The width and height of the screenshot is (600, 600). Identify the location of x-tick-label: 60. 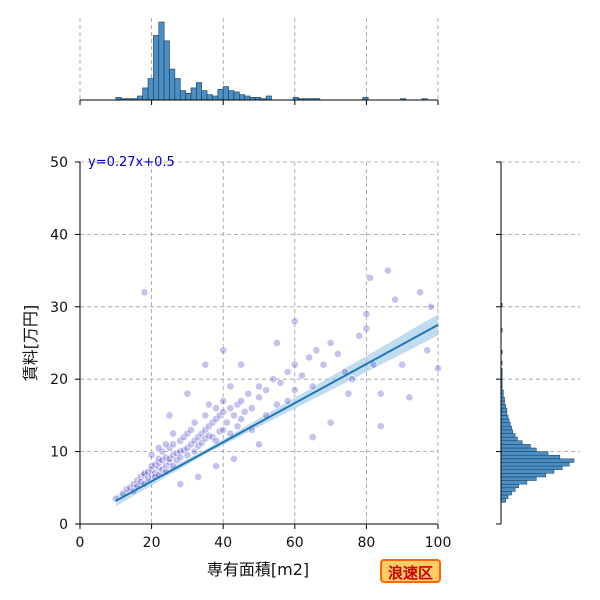
(295, 543).